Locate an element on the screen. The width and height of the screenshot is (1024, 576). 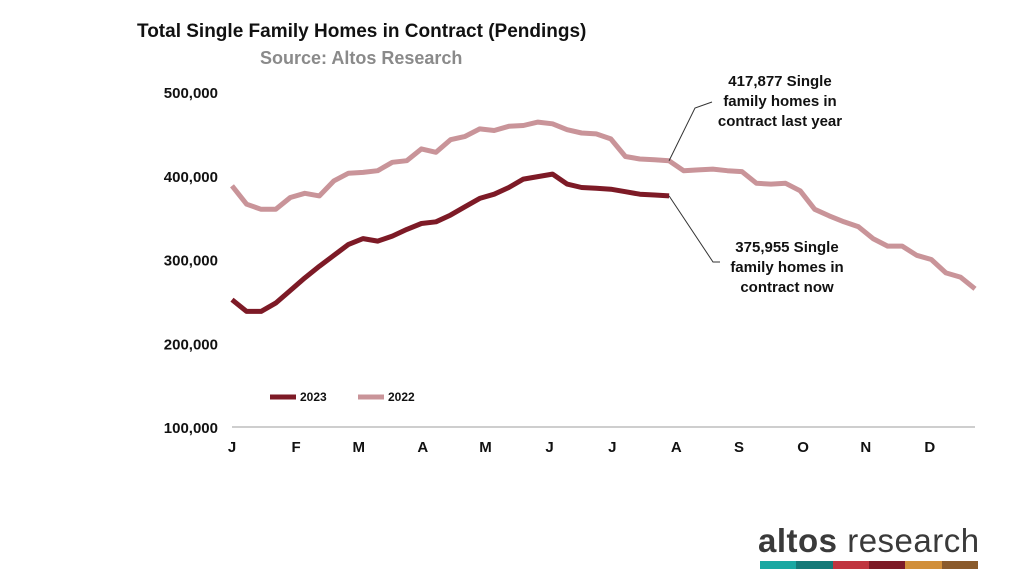
logo-color-bar is located at coordinates (869, 565).